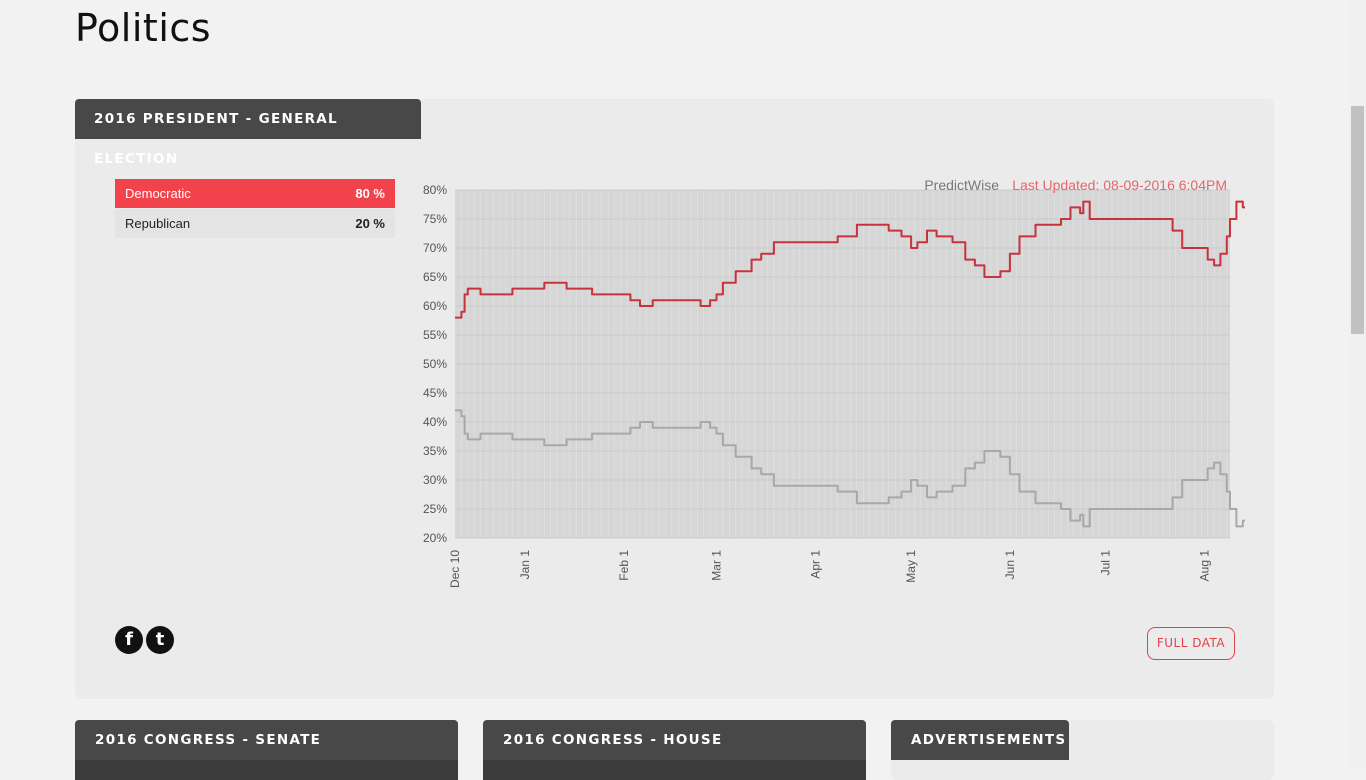  What do you see at coordinates (850, 259) in the screenshot?
I see `series-line-democratic` at bounding box center [850, 259].